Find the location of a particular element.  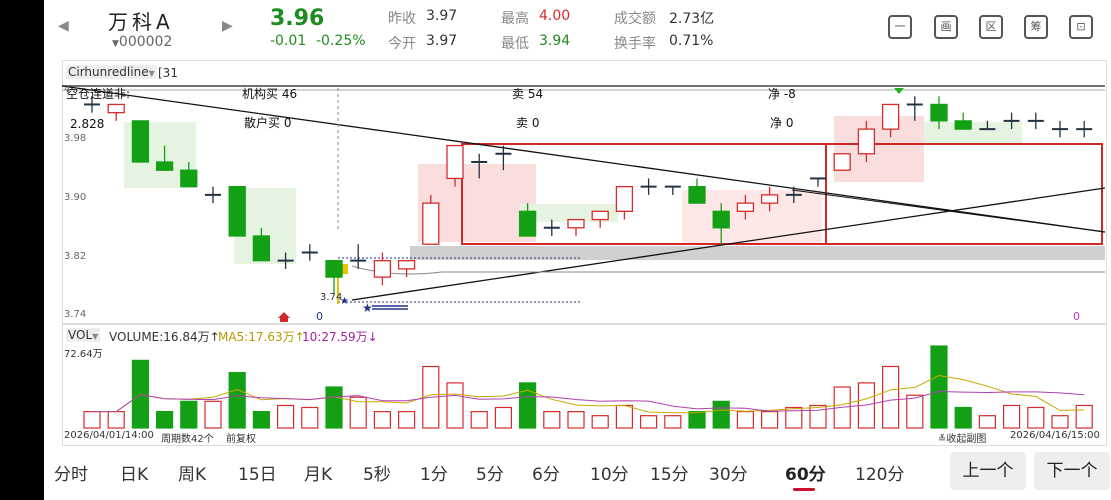

grey-band is located at coordinates (757, 253).